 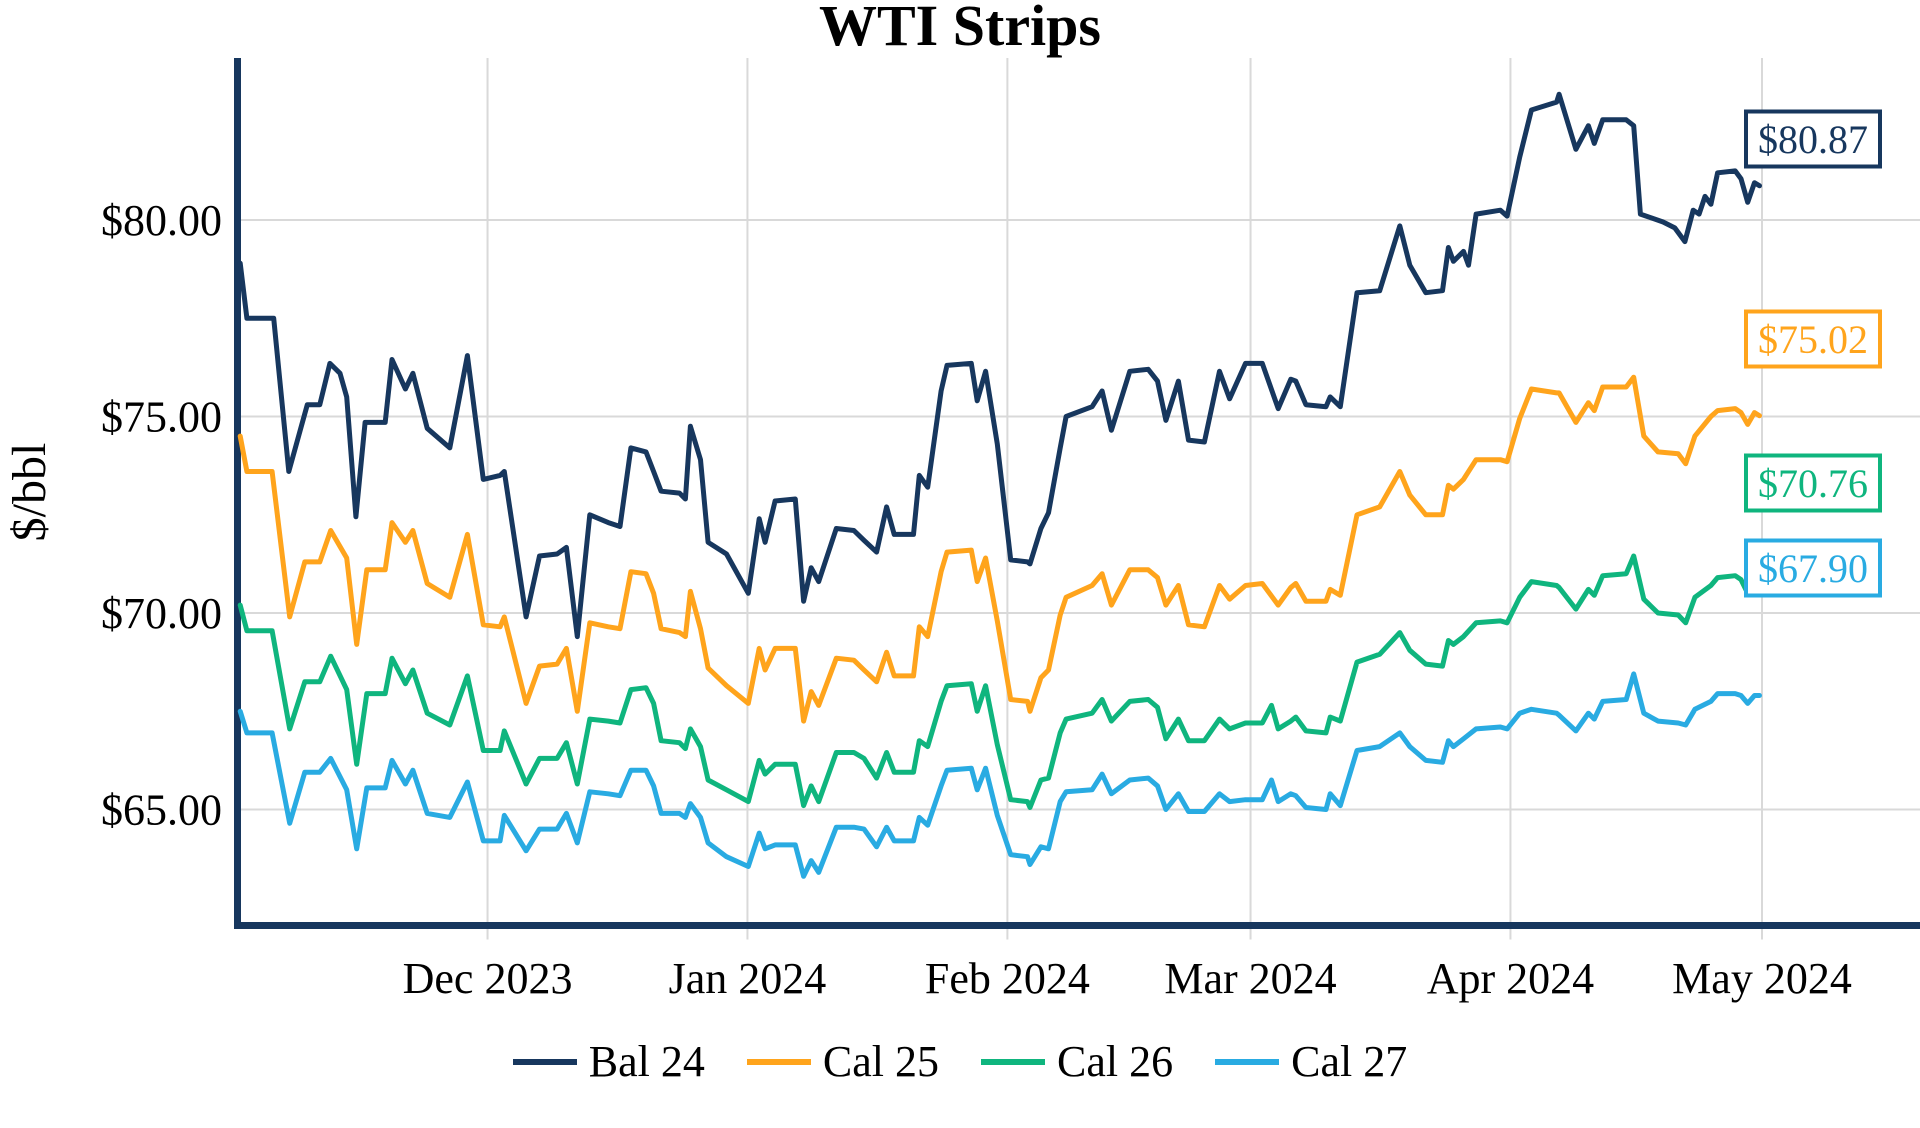 I want to click on end-label-cal-25: $75.02, so click(x=1813, y=339).